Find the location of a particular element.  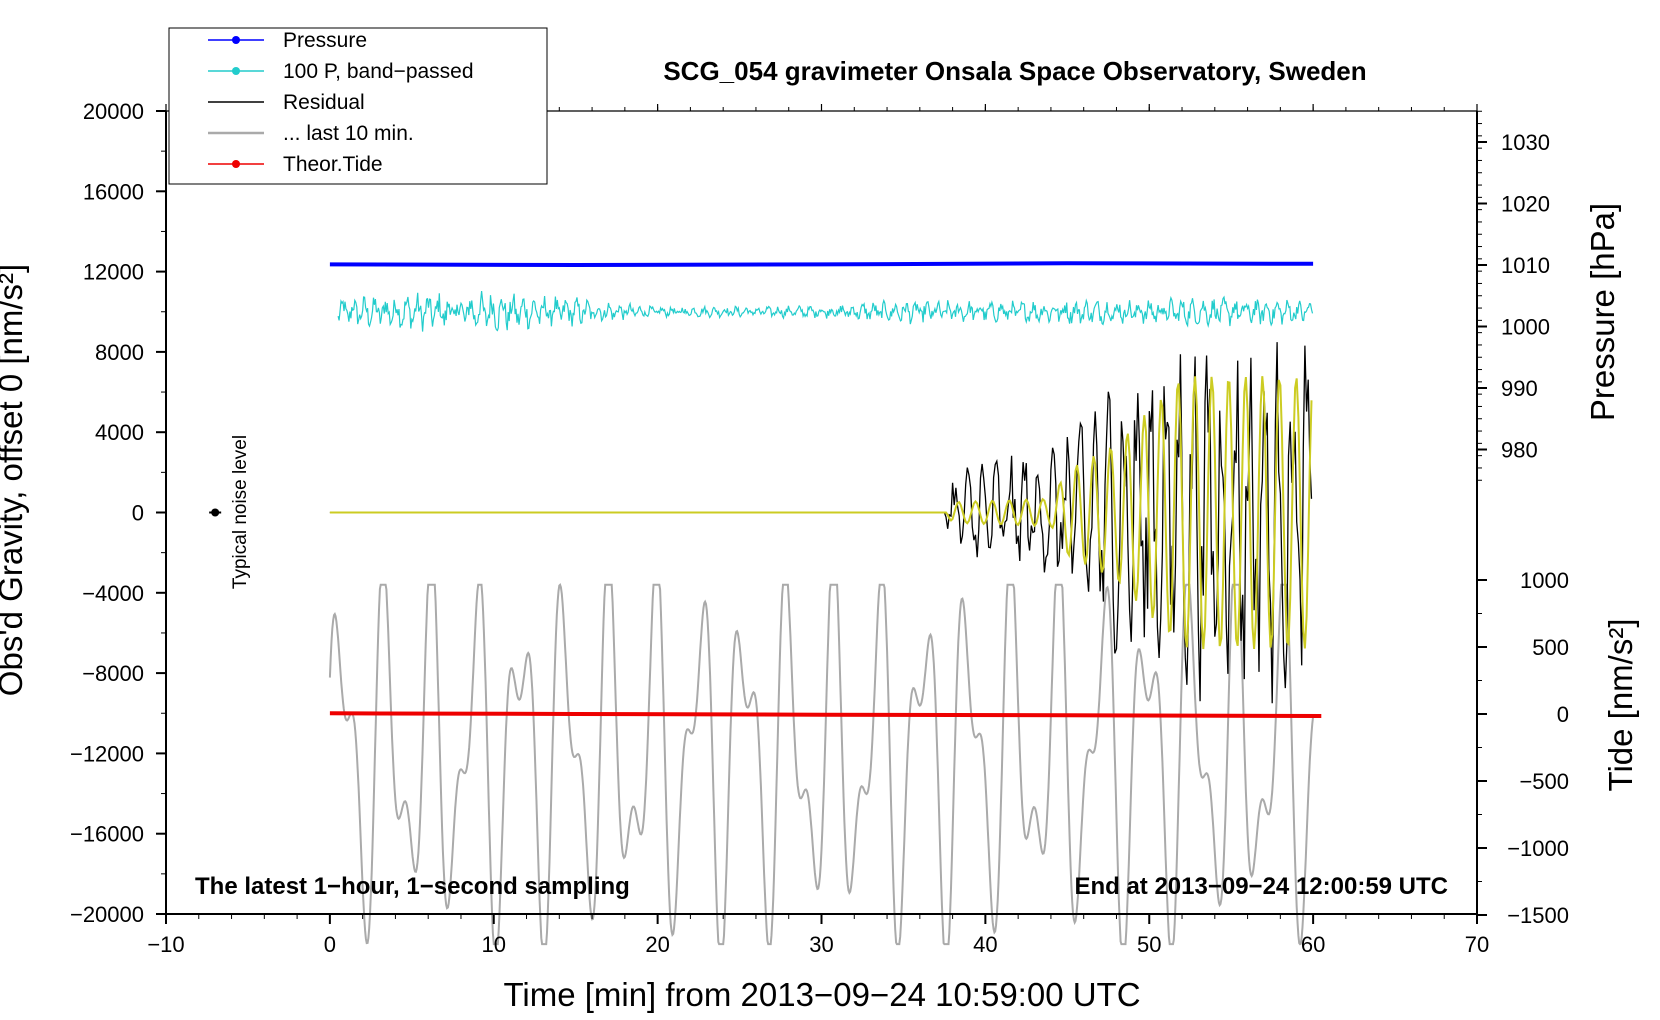

pressure-tick-label: 1010 is located at coordinates (1525, 265).